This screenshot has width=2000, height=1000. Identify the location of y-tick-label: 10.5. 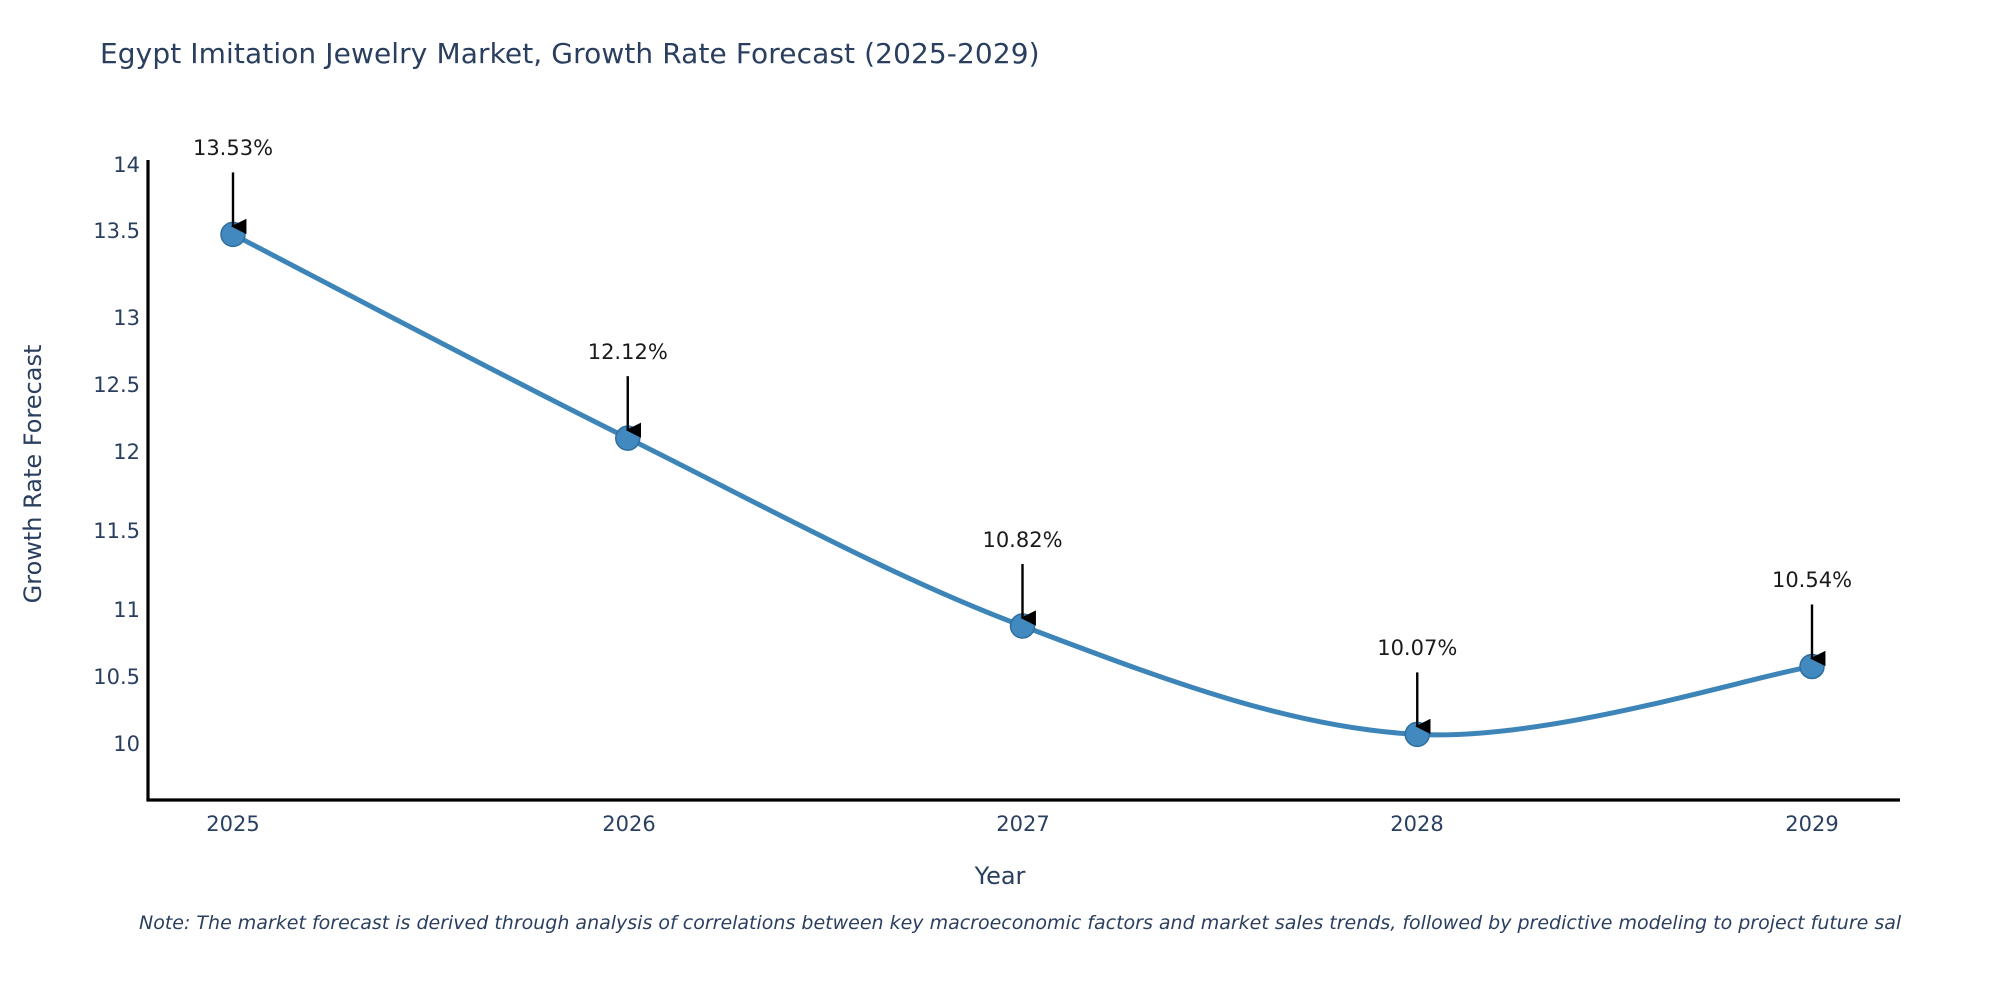
(116, 677).